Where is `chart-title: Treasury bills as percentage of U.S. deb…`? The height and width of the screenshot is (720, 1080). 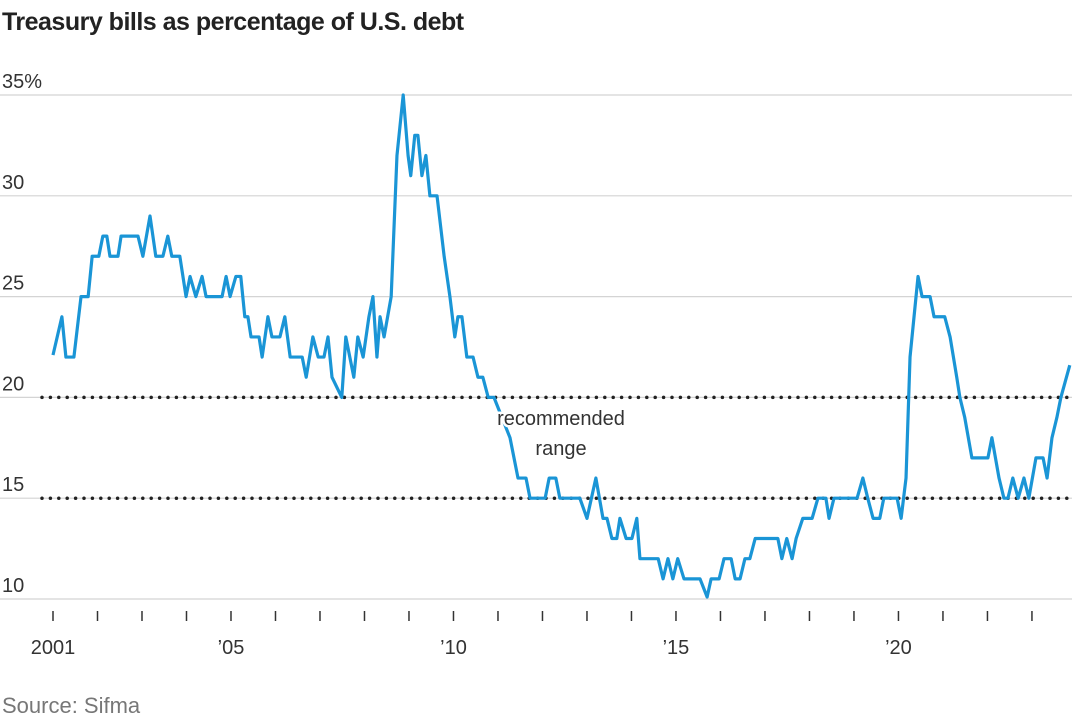 chart-title: Treasury bills as percentage of U.S. deb… is located at coordinates (233, 22).